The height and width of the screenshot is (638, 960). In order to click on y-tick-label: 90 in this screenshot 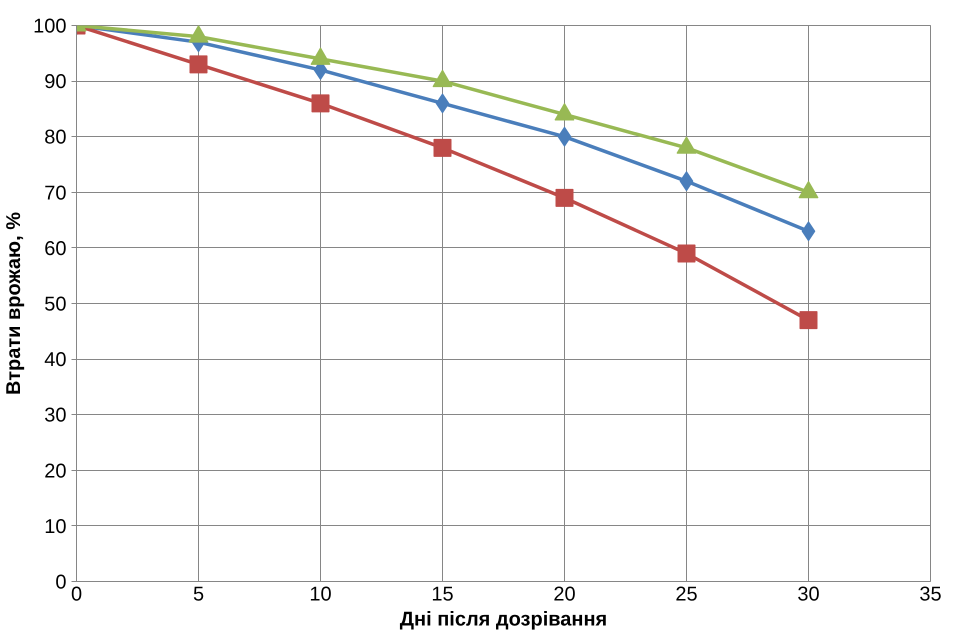, I will do `click(55, 82)`.